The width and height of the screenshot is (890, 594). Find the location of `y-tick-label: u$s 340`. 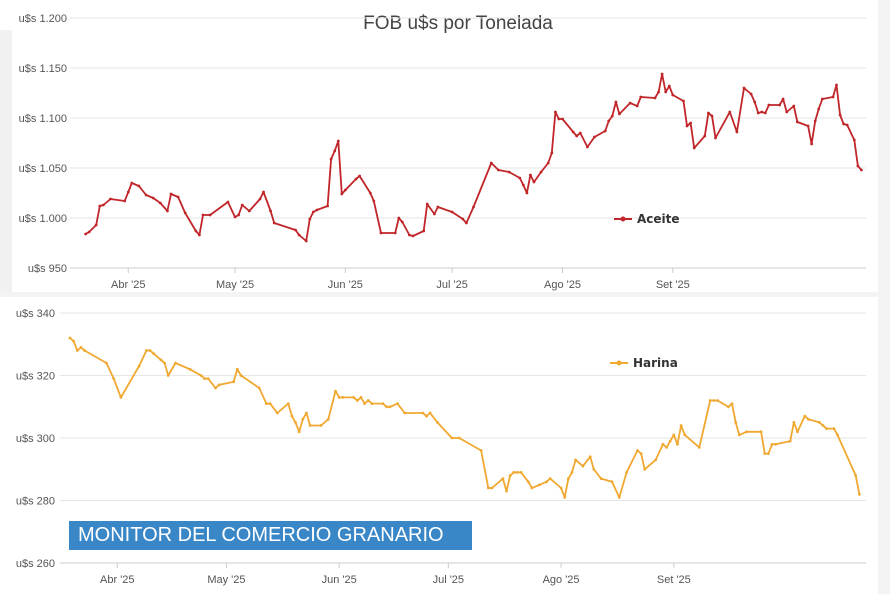

y-tick-label: u$s 340 is located at coordinates (35, 314).